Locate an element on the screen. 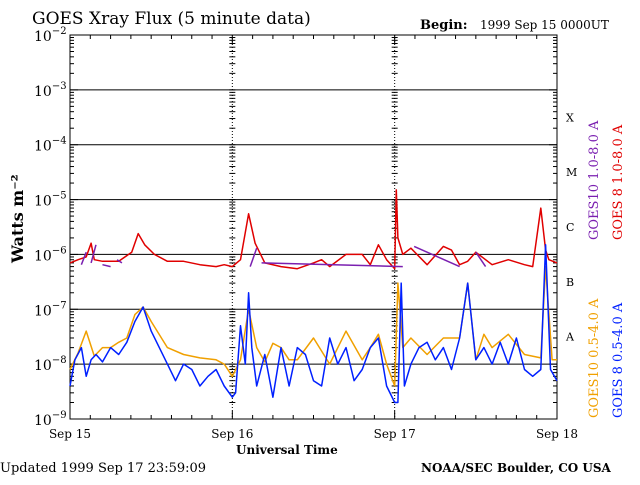  flare-class-label: X is located at coordinates (570, 117).